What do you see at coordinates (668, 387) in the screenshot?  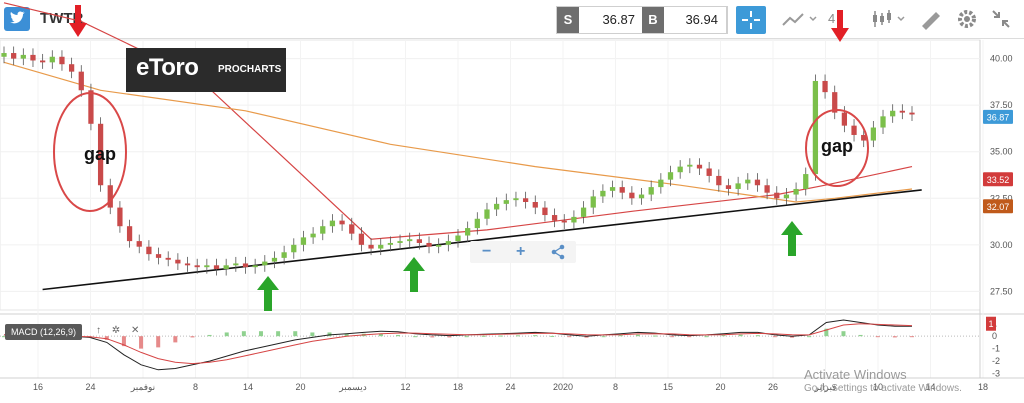 I see `time-tick-label: 15` at bounding box center [668, 387].